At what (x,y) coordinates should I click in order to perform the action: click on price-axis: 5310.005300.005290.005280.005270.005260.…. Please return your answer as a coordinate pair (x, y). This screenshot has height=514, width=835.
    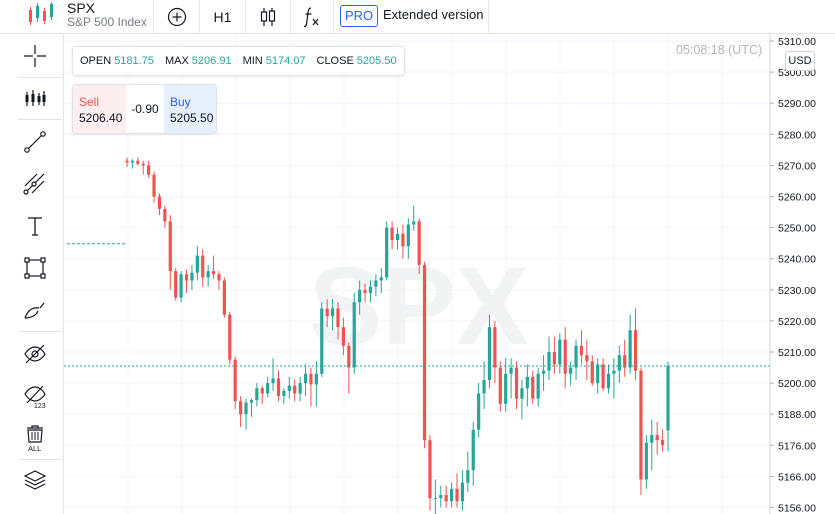
    Looking at the image, I should click on (802, 274).